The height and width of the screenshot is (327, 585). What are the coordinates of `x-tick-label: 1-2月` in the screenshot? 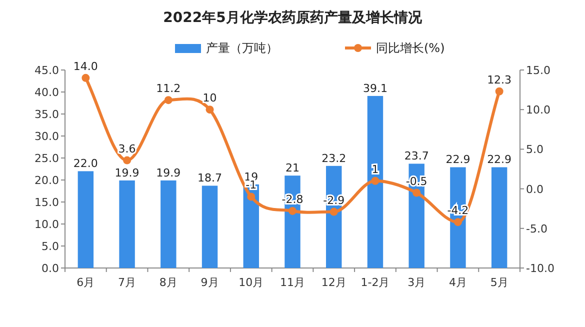 It's located at (375, 282).